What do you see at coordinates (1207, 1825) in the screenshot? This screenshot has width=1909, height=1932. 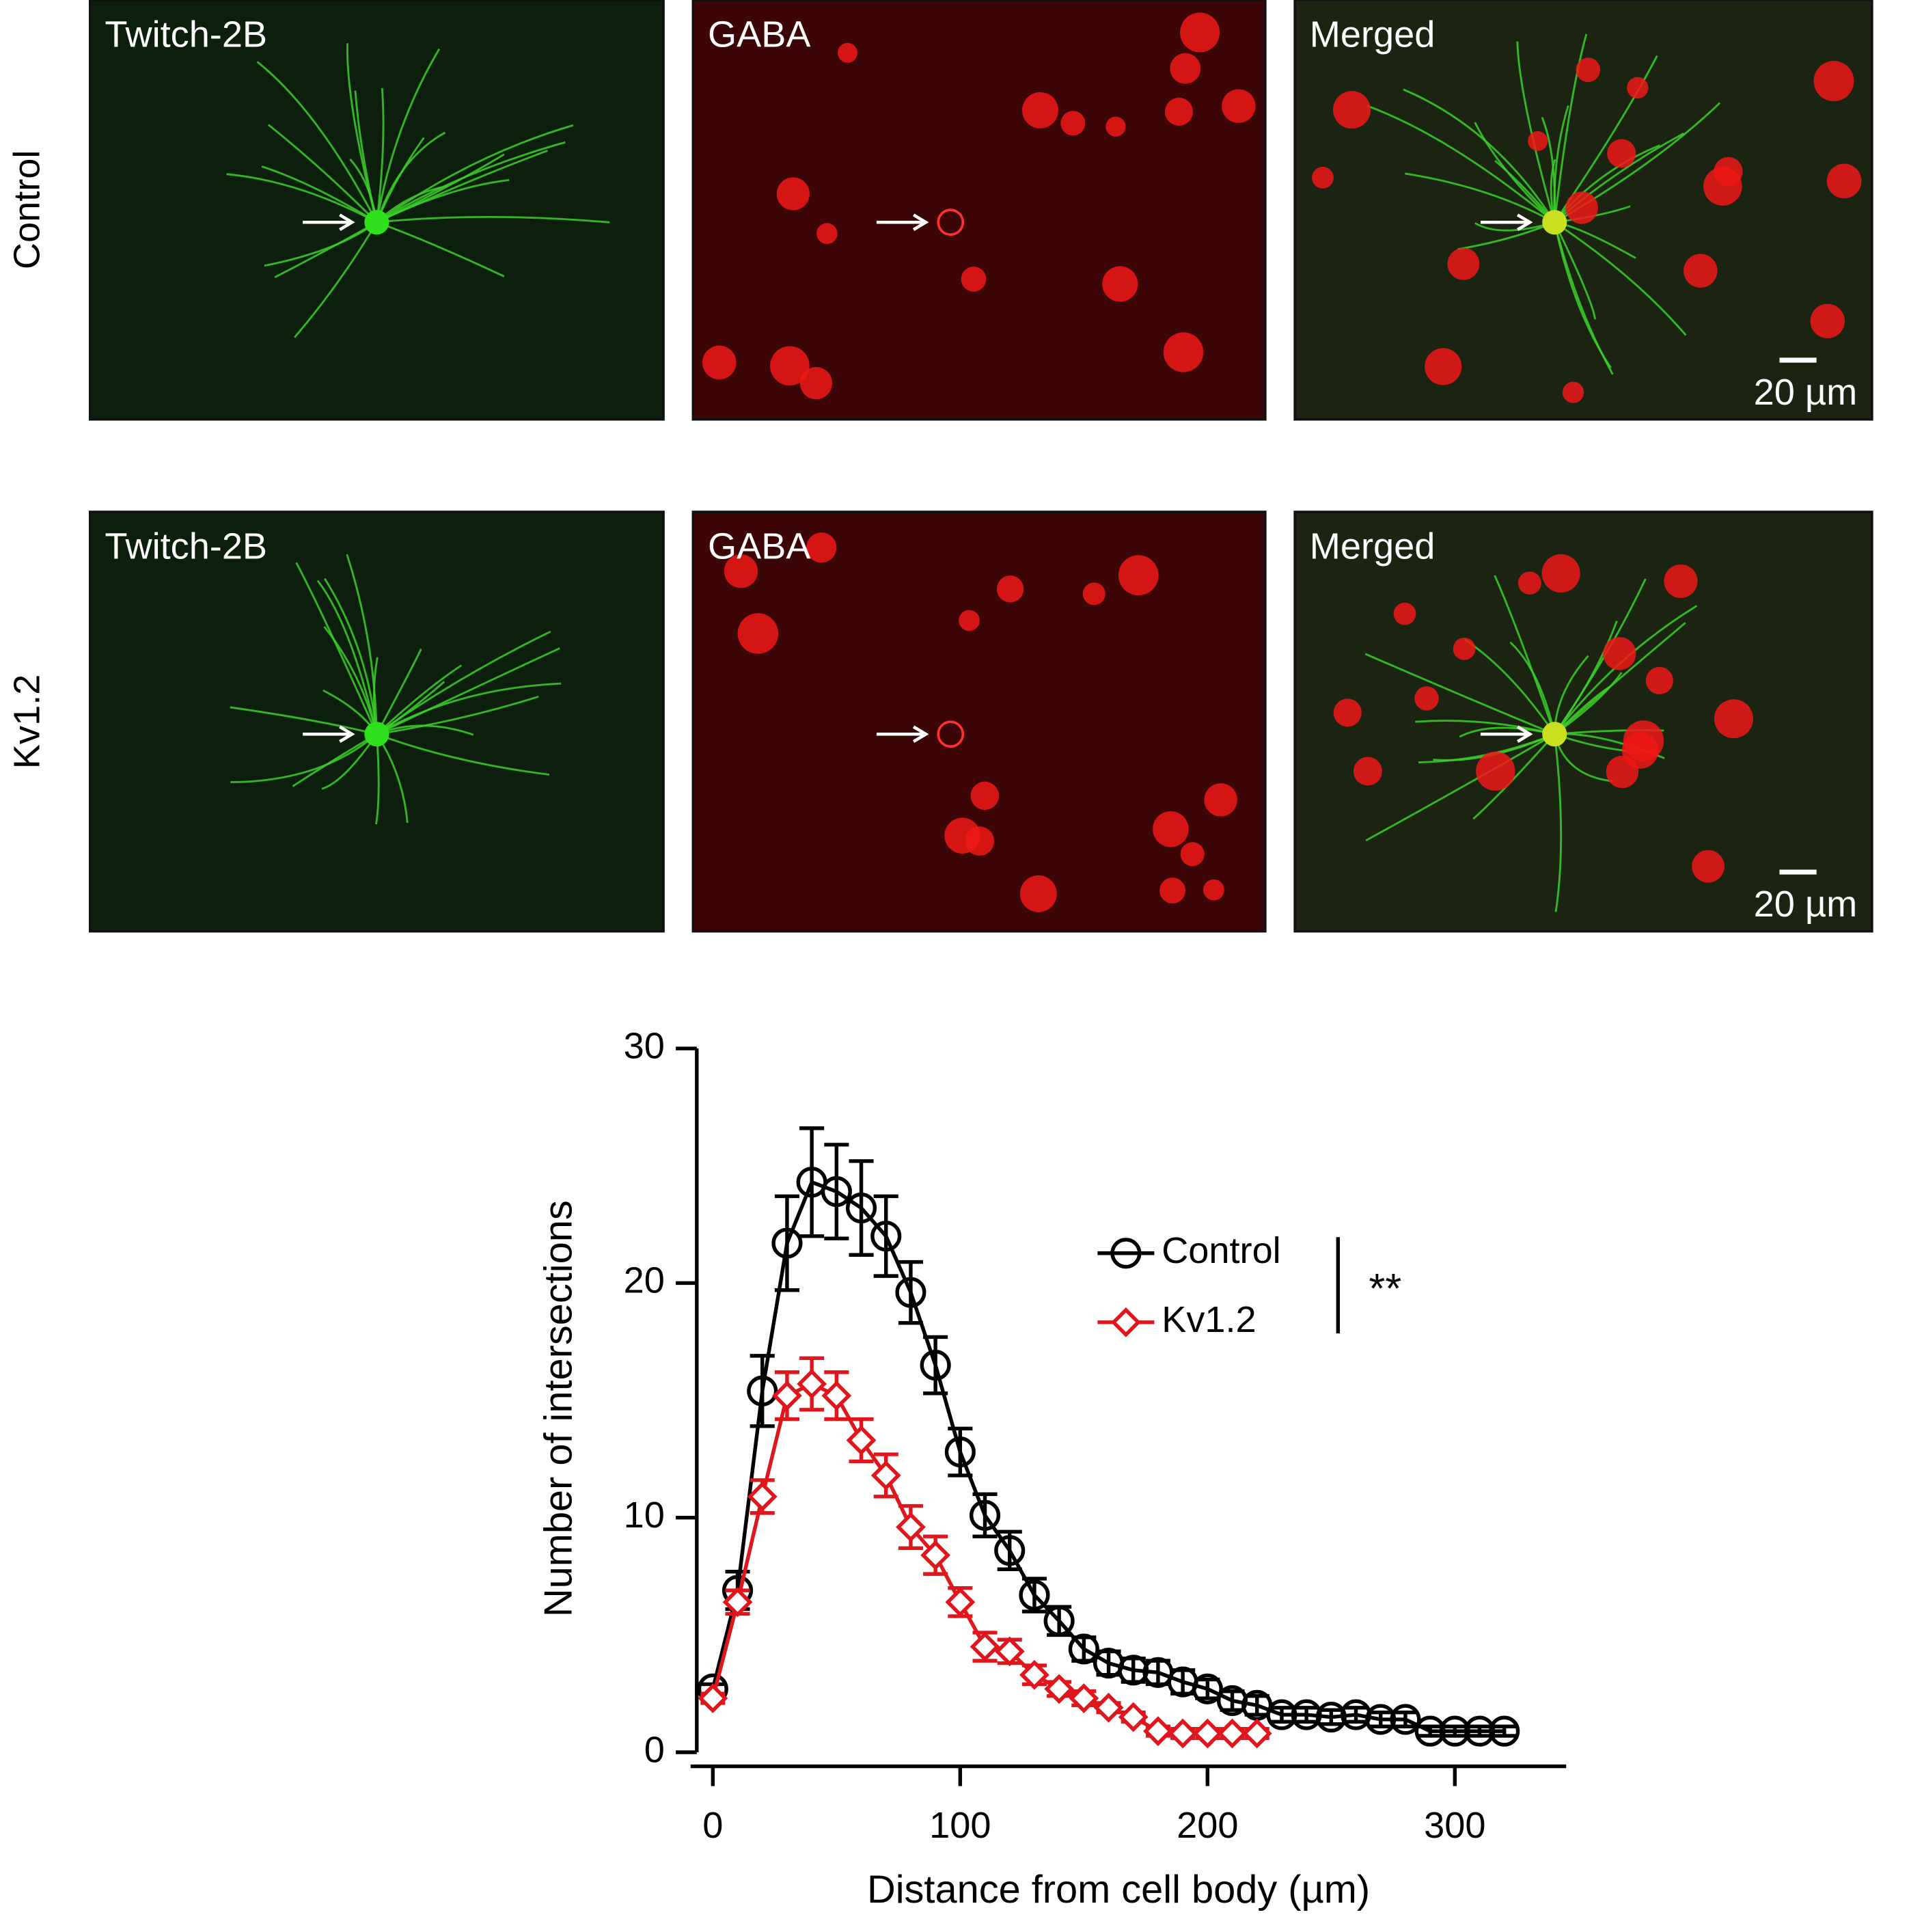 I see `x-tick-label: 200` at bounding box center [1207, 1825].